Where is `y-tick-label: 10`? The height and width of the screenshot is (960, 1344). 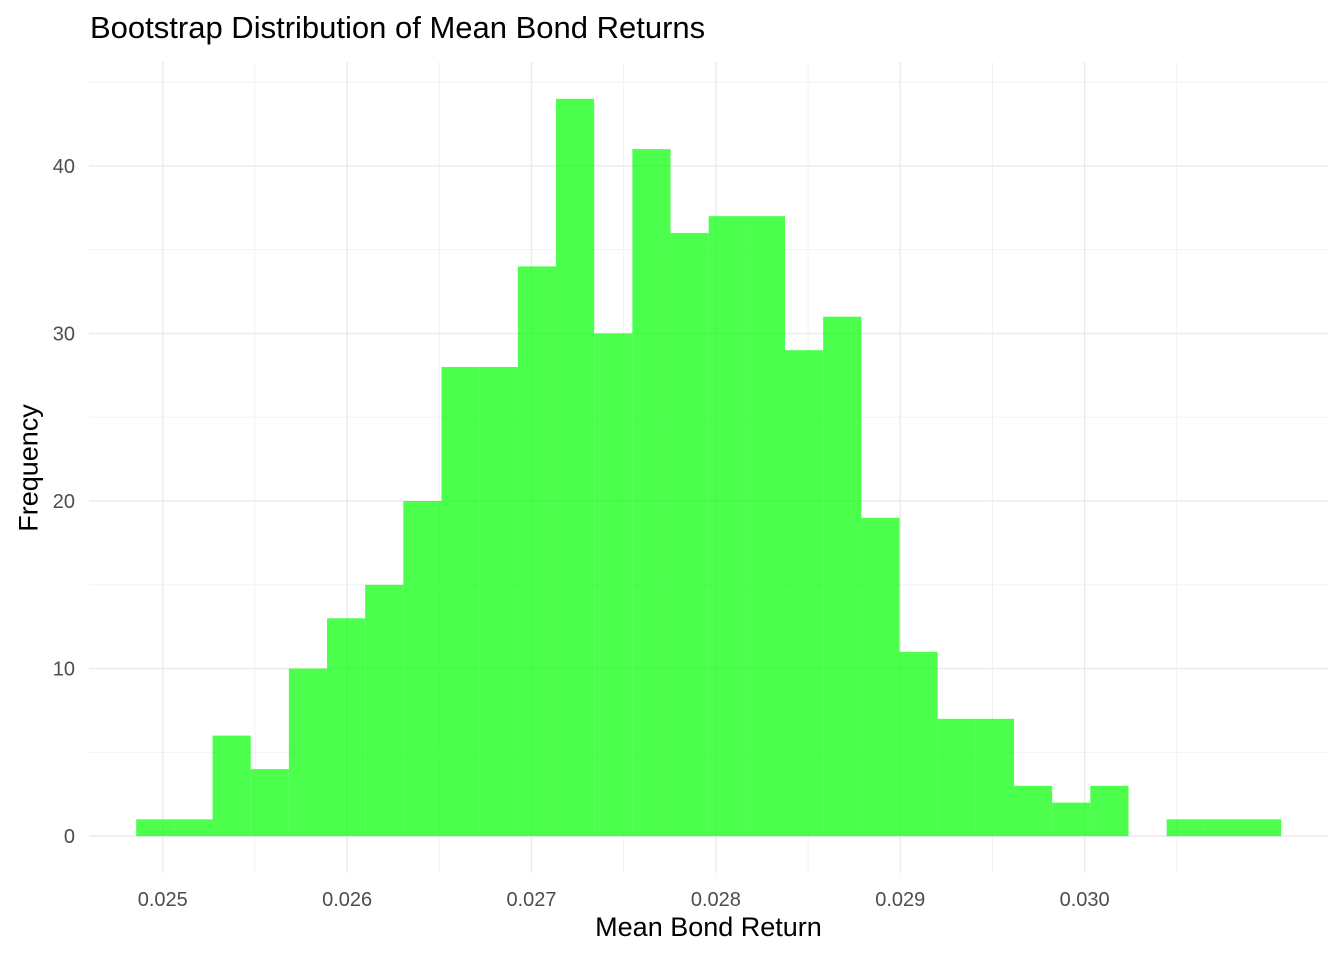 y-tick-label: 10 is located at coordinates (64, 670).